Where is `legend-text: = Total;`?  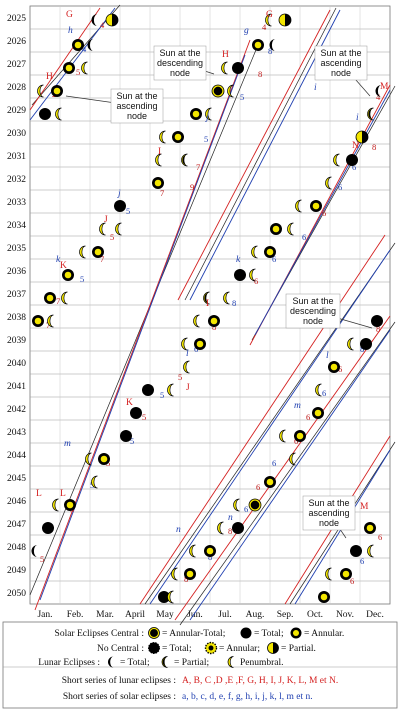 legend-text: = Total; is located at coordinates (177, 649).